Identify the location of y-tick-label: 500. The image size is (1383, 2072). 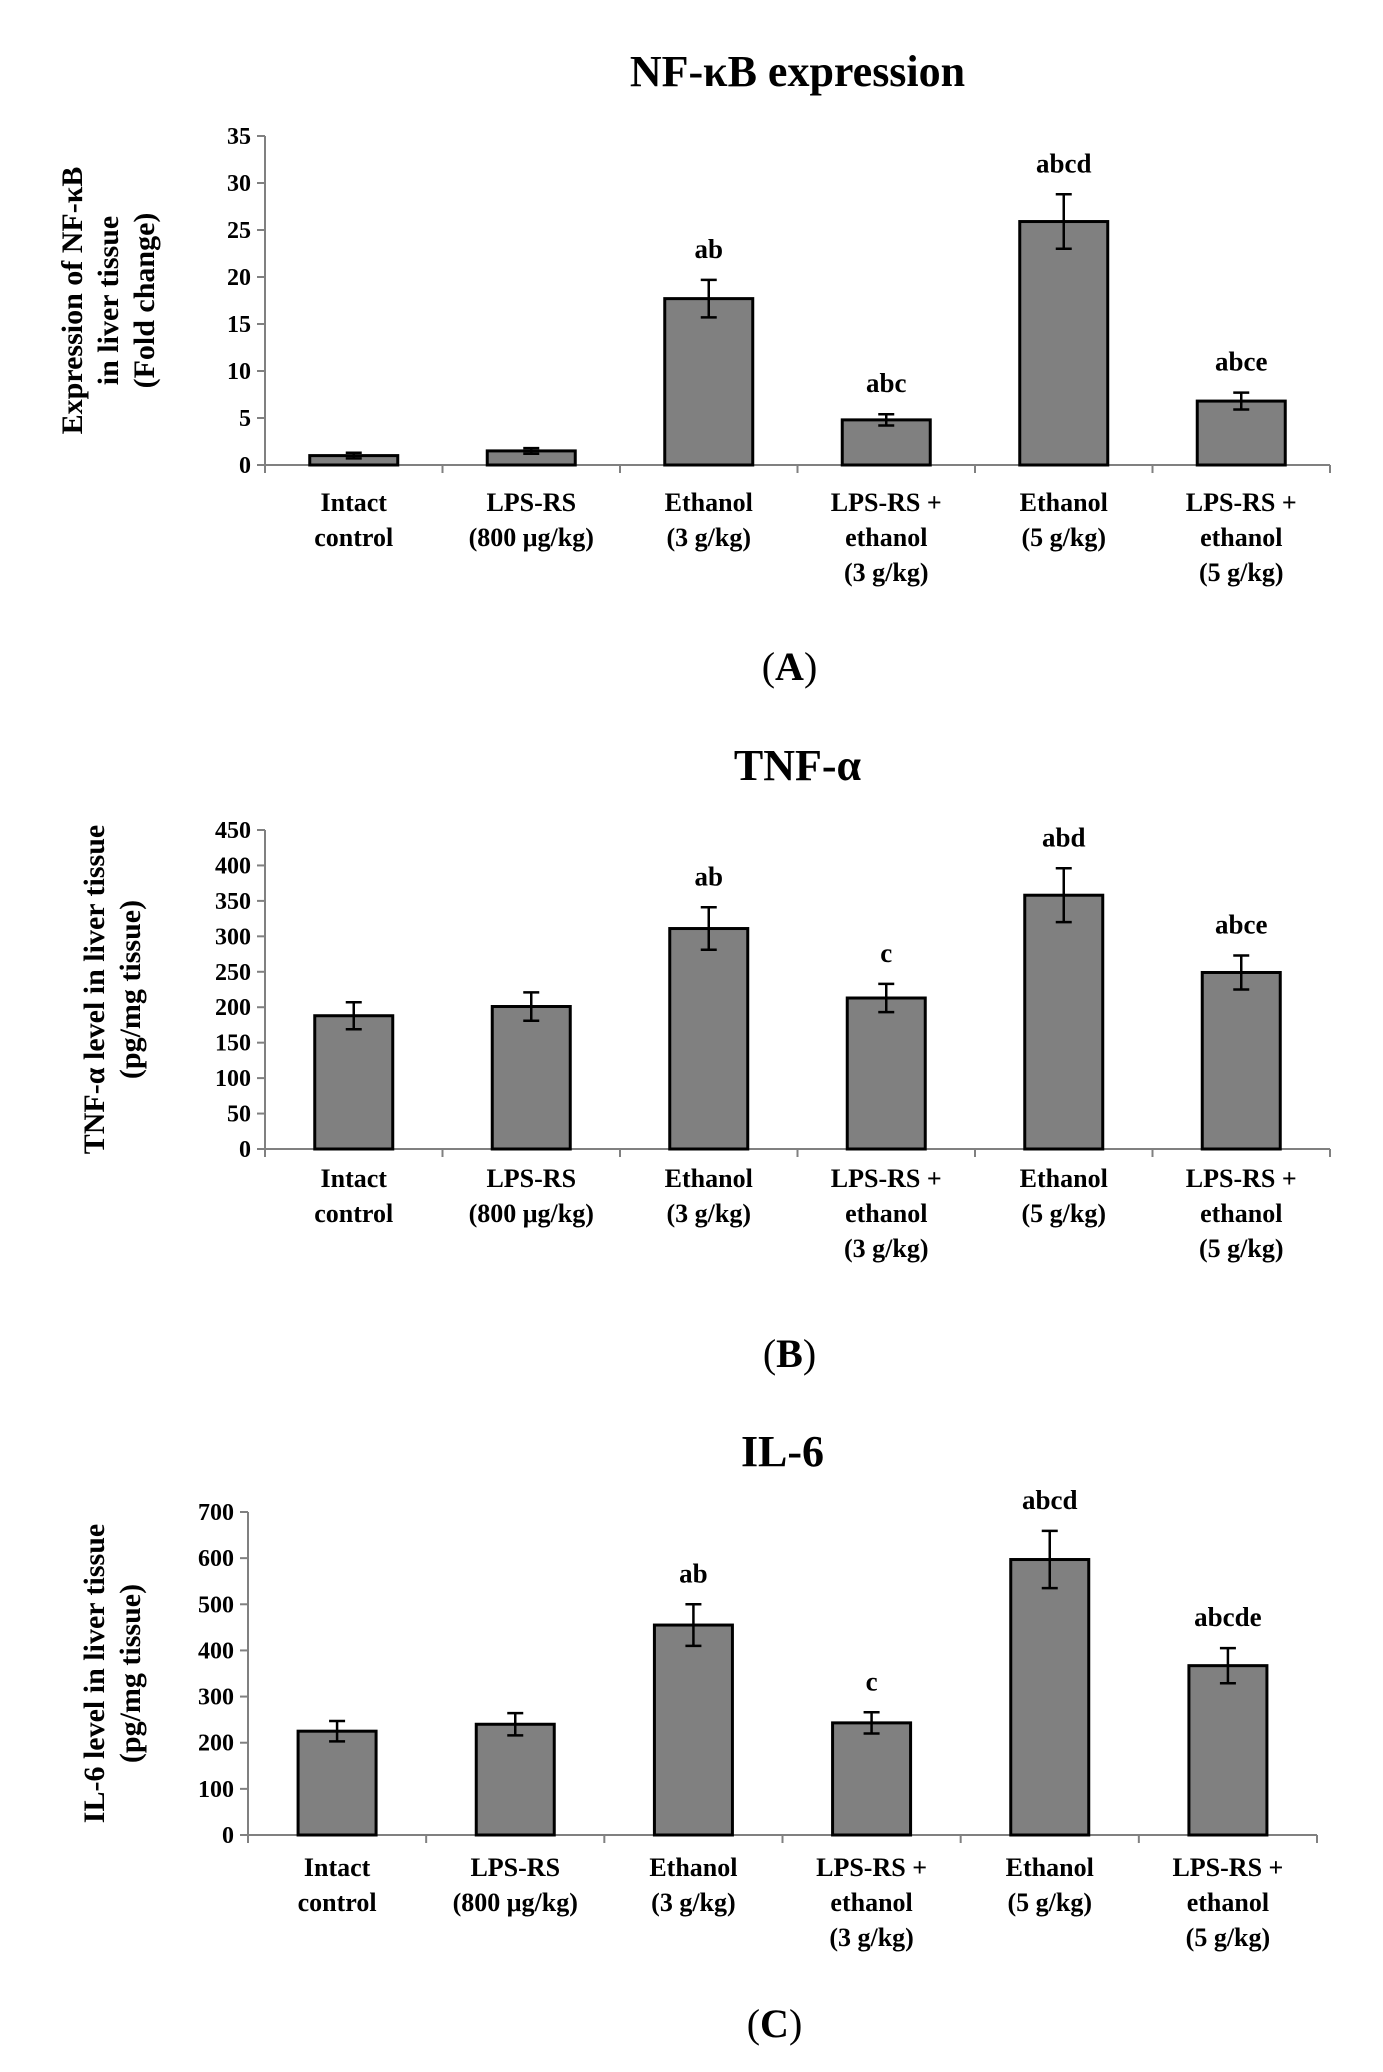
(216, 1605).